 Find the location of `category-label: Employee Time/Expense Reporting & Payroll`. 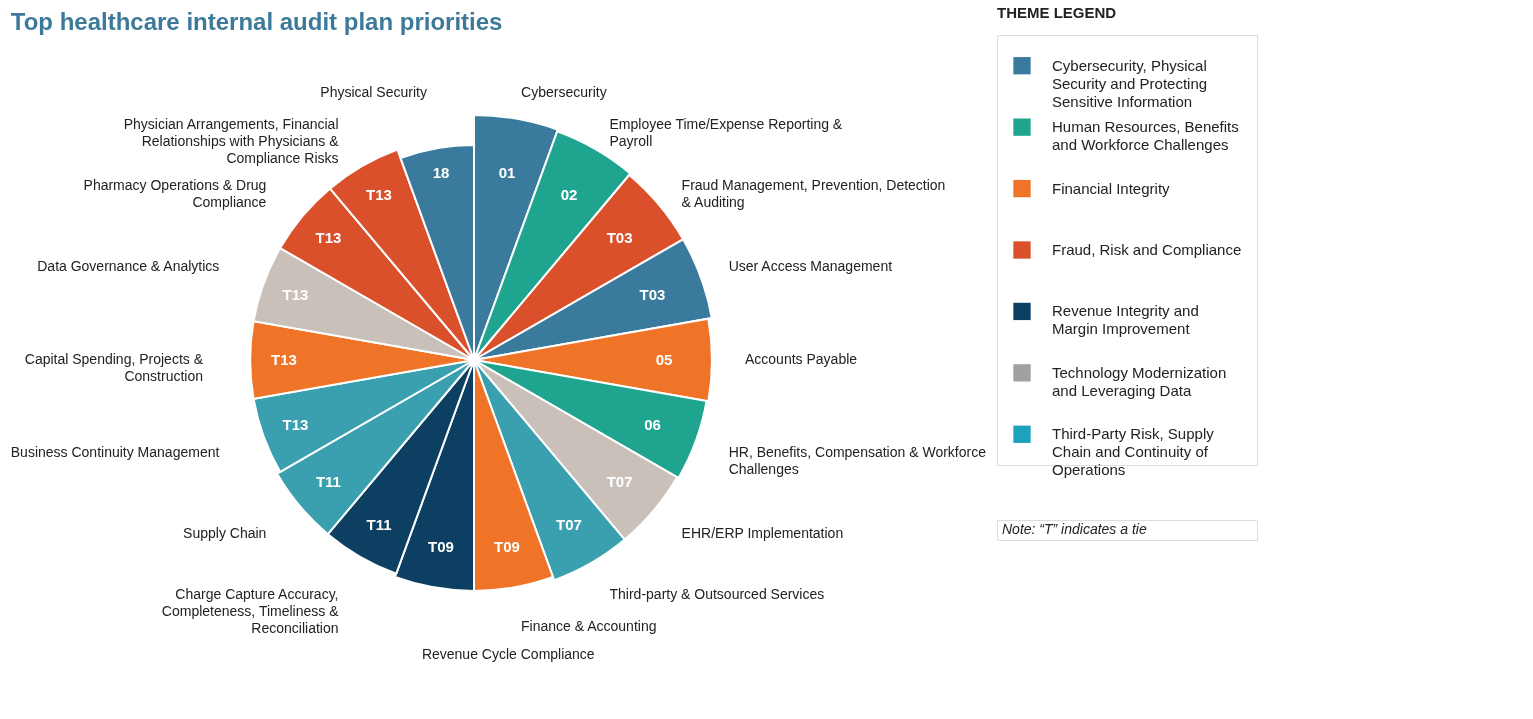

category-label: Employee Time/Expense Reporting & Payroll is located at coordinates (726, 133).